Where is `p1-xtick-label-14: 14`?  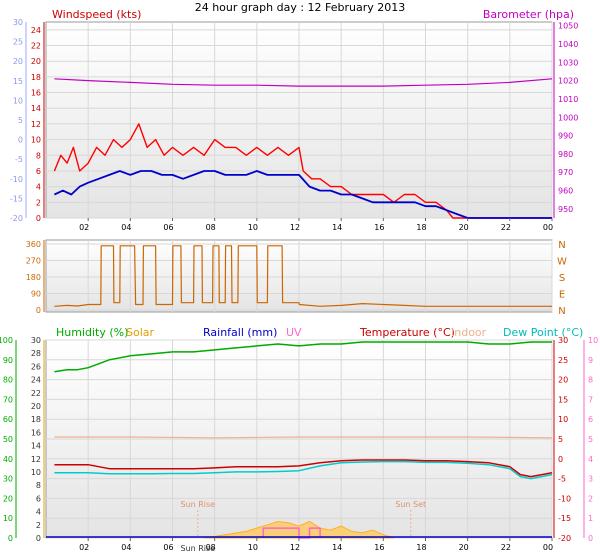 p1-xtick-label-14: 14 is located at coordinates (337, 227).